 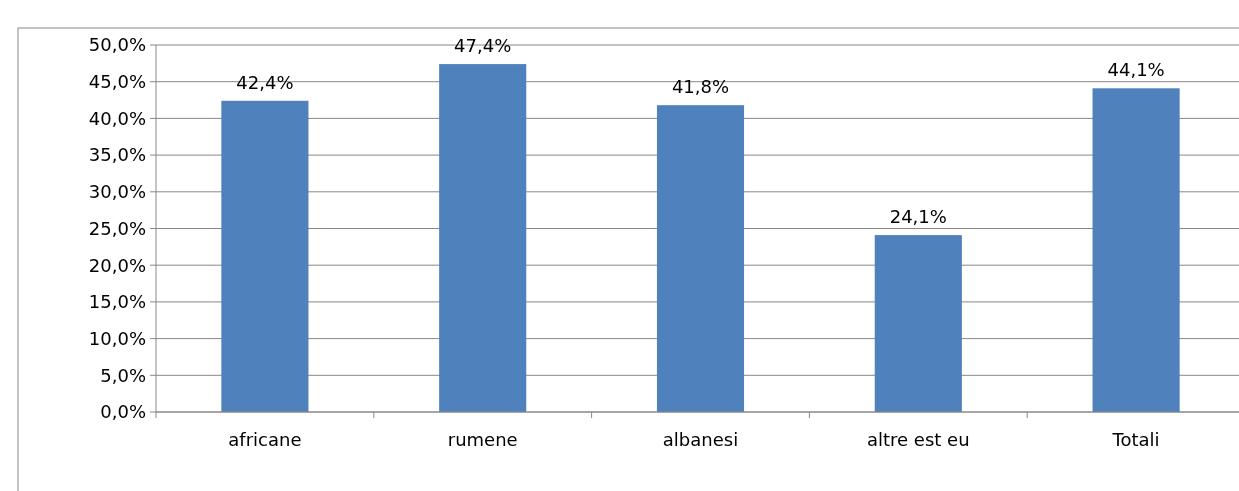 I want to click on y-tick-label: 25,0%, so click(x=117, y=228).